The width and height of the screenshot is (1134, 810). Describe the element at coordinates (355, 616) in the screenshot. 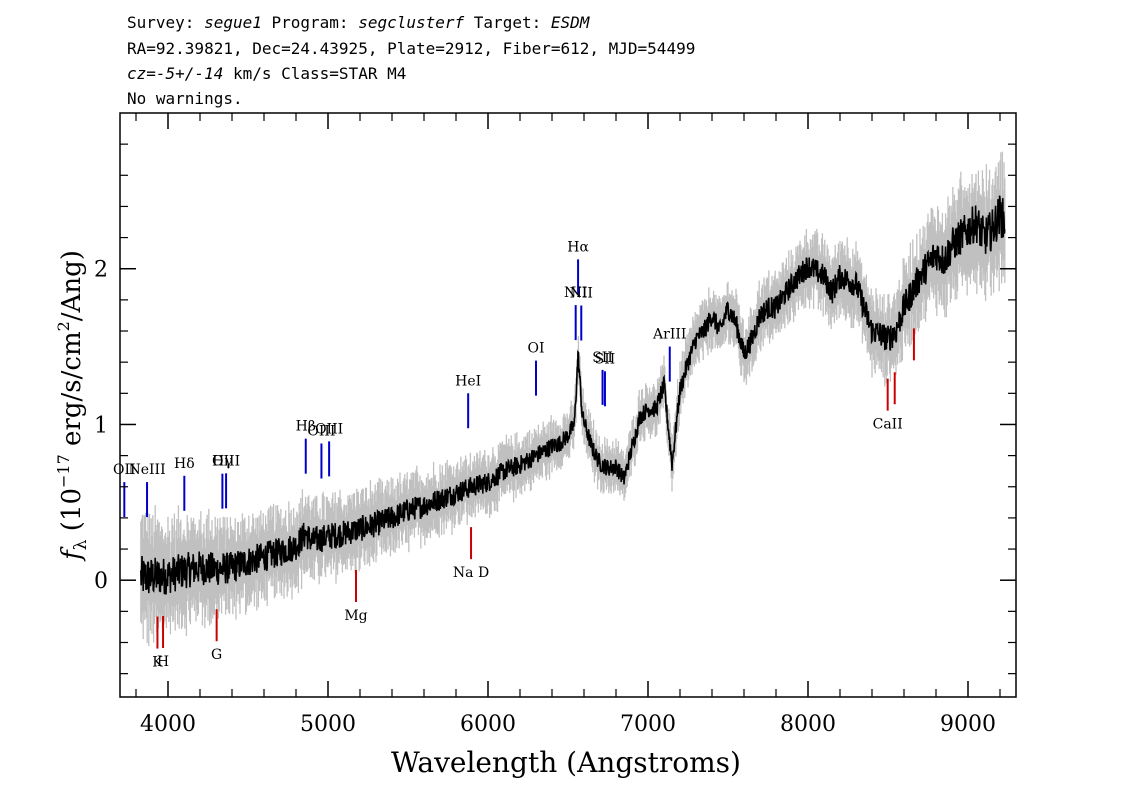

I see `absorption-line-label: Mg` at that location.